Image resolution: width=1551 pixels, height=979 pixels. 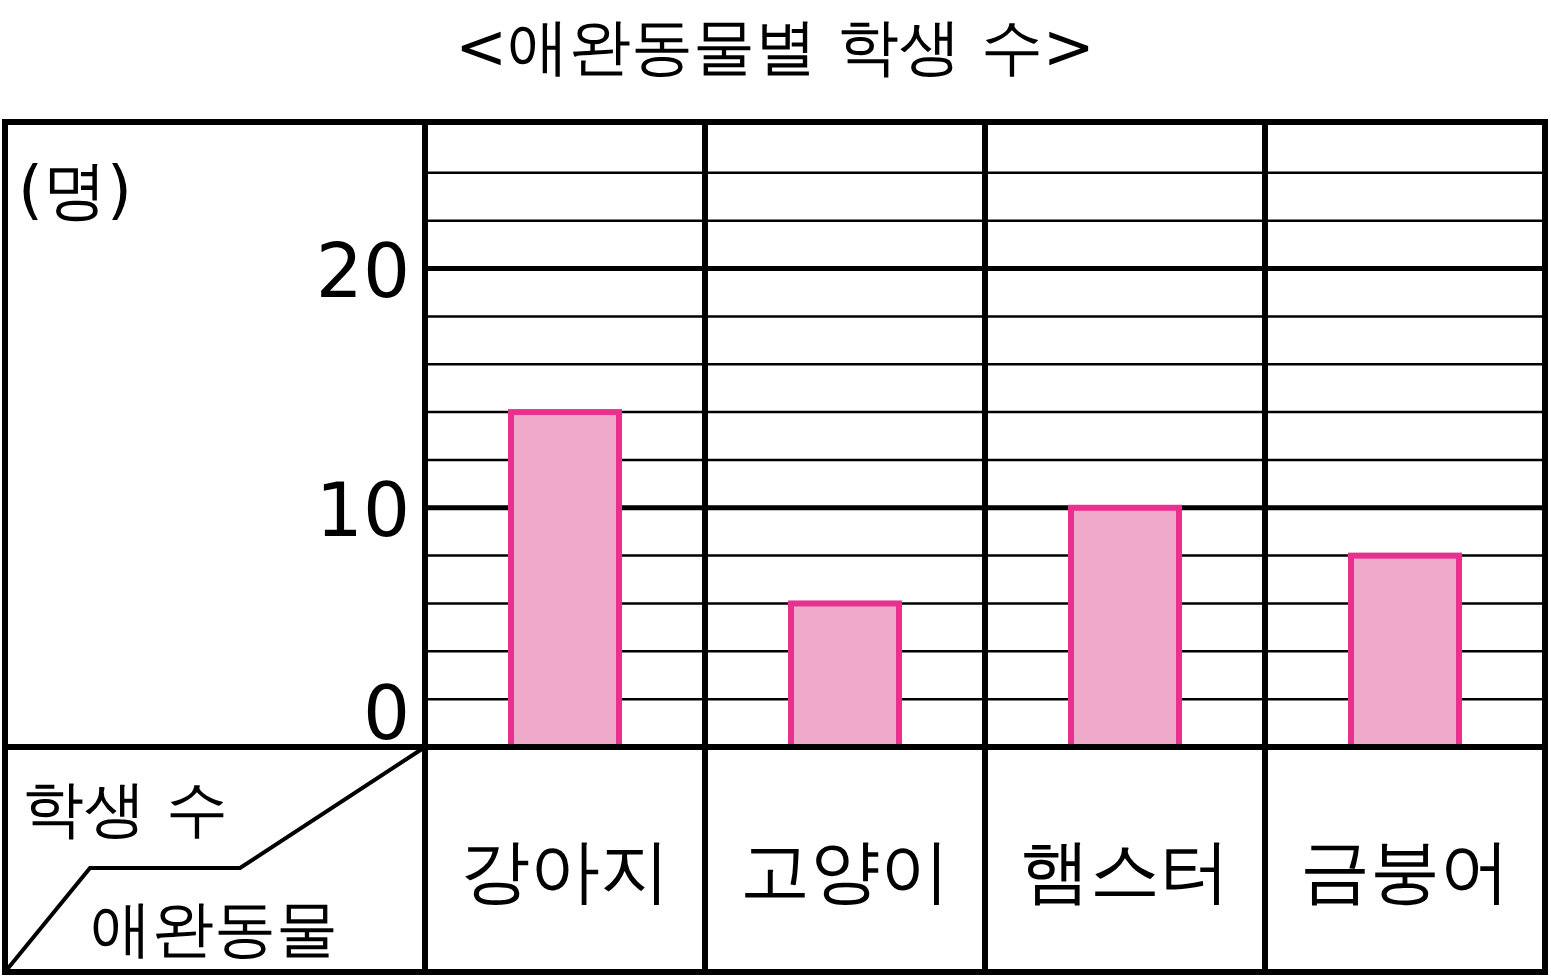 I want to click on x-tick-label: 고양이, so click(x=845, y=871).